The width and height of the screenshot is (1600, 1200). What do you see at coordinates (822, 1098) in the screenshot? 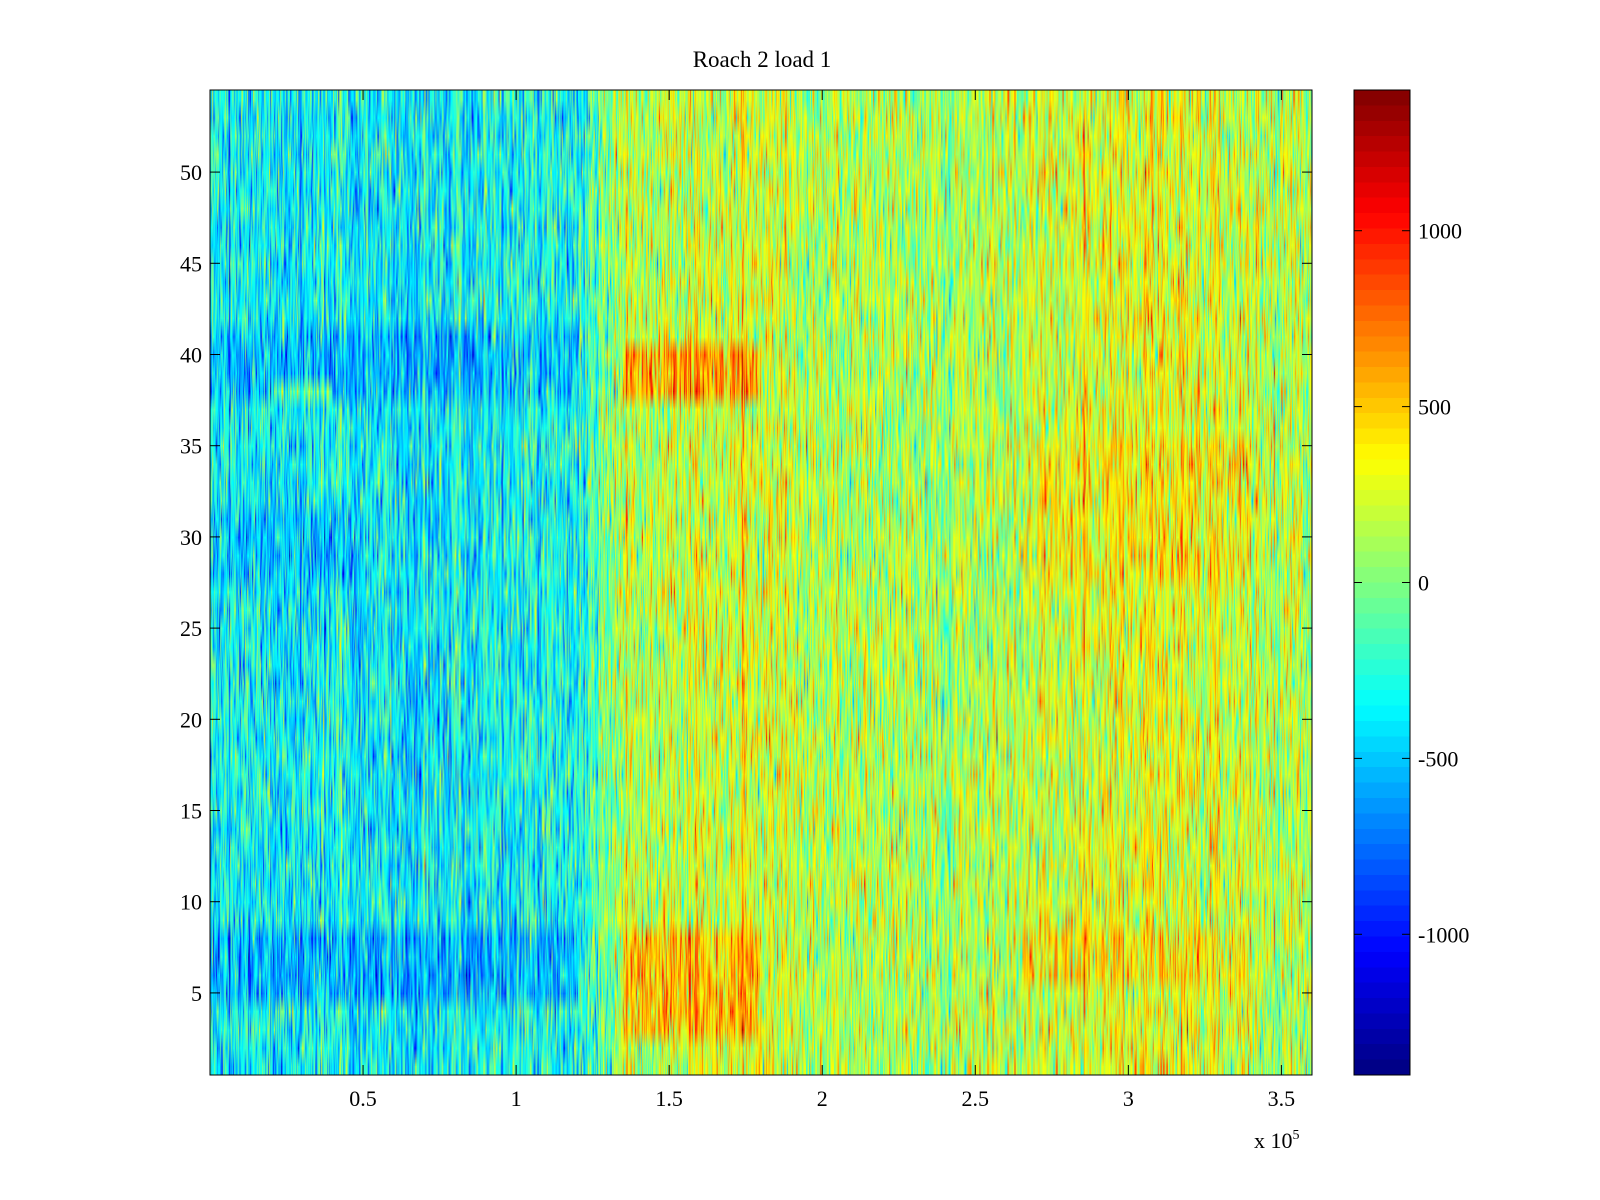
I see `x-tick-label: 2` at bounding box center [822, 1098].